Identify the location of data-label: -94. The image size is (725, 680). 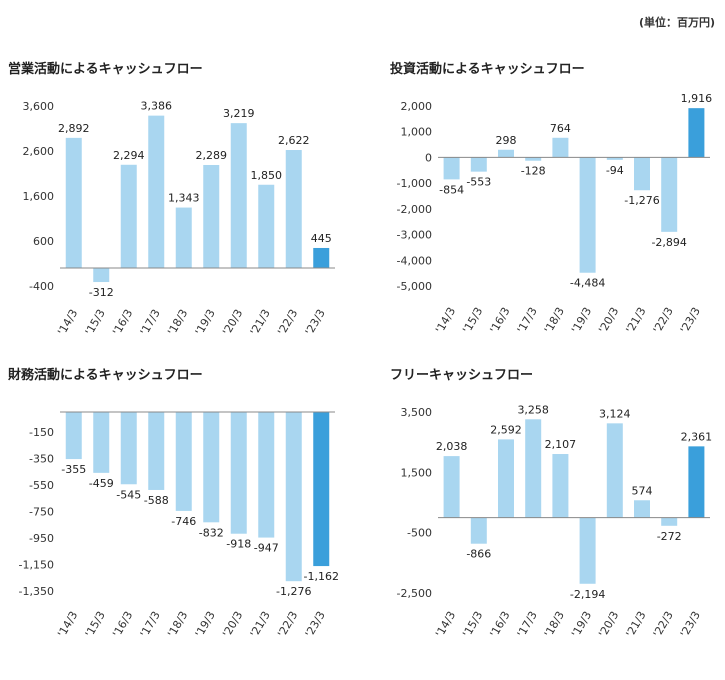
(615, 170).